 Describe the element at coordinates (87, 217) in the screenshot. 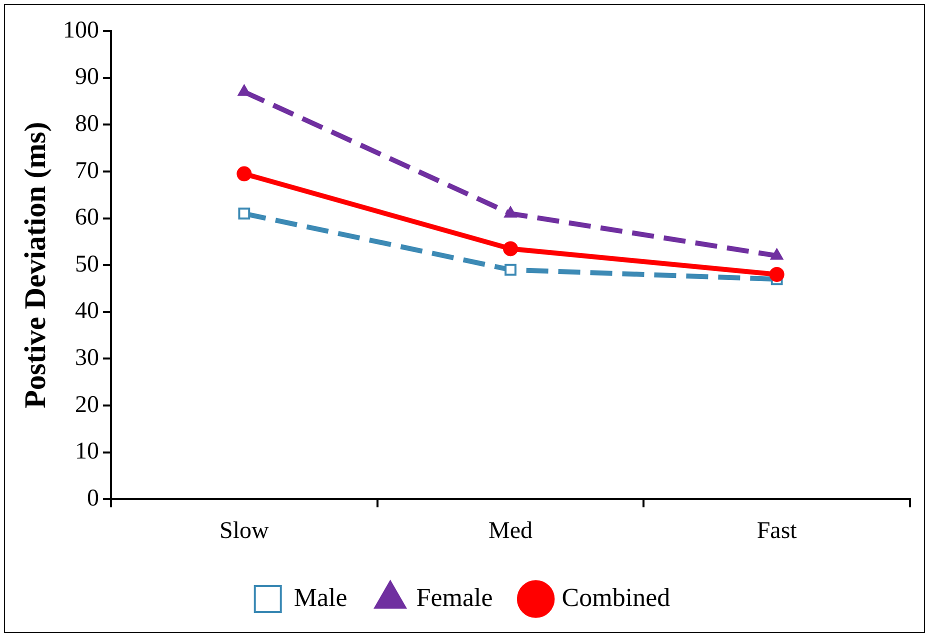

I see `y-tick-label: 60` at that location.